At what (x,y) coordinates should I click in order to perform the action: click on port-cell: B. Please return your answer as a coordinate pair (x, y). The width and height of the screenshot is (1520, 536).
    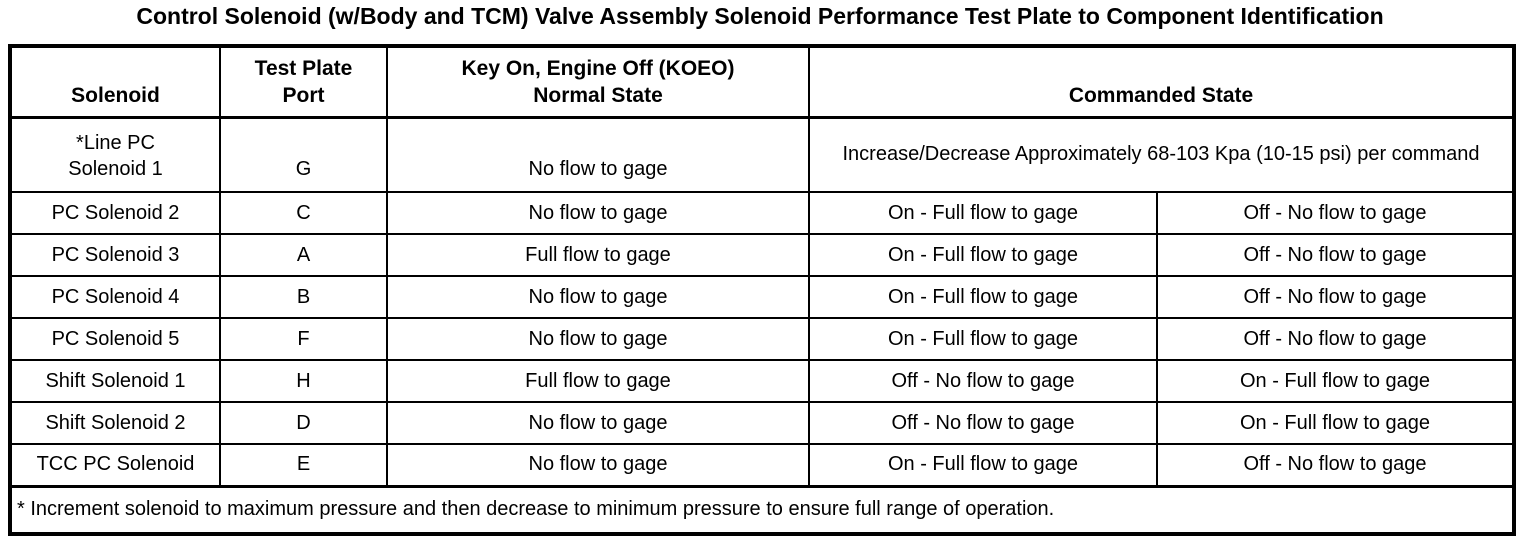
    Looking at the image, I should click on (303, 297).